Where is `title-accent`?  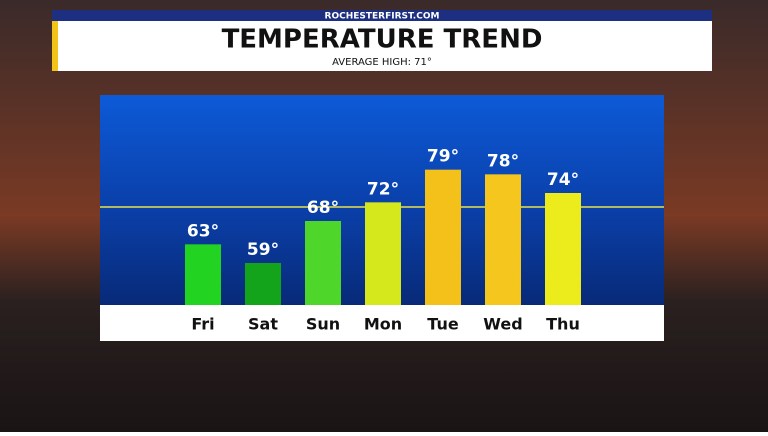 title-accent is located at coordinates (55, 46).